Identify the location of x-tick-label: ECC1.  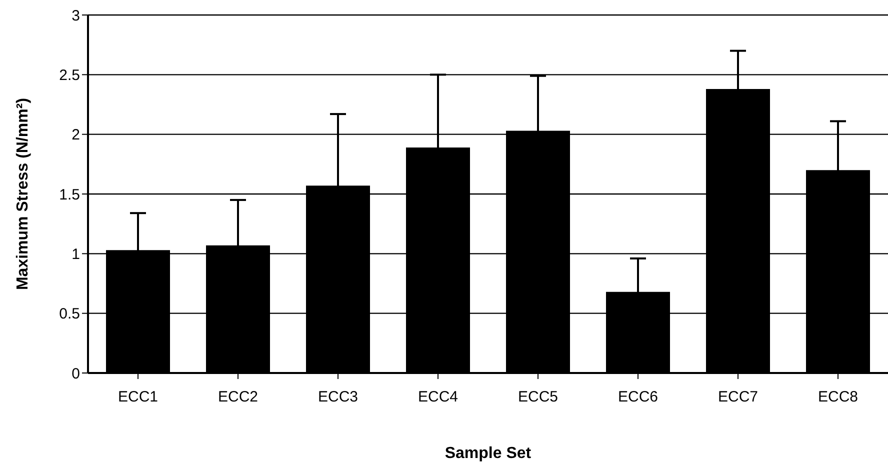
(138, 397).